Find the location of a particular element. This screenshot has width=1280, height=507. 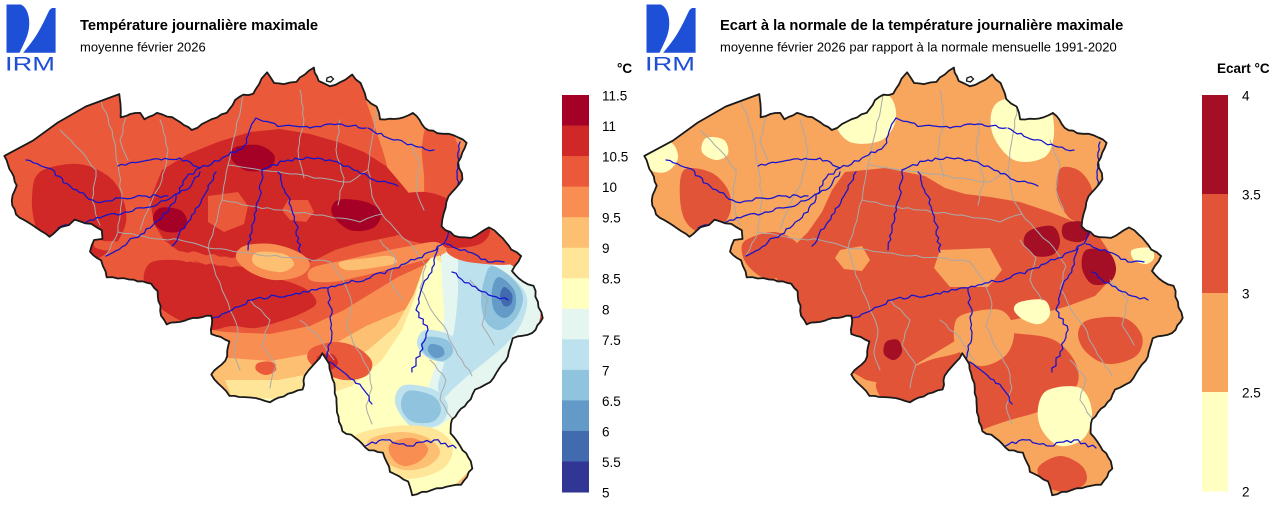

svg-text: °C is located at coordinates (624, 68).